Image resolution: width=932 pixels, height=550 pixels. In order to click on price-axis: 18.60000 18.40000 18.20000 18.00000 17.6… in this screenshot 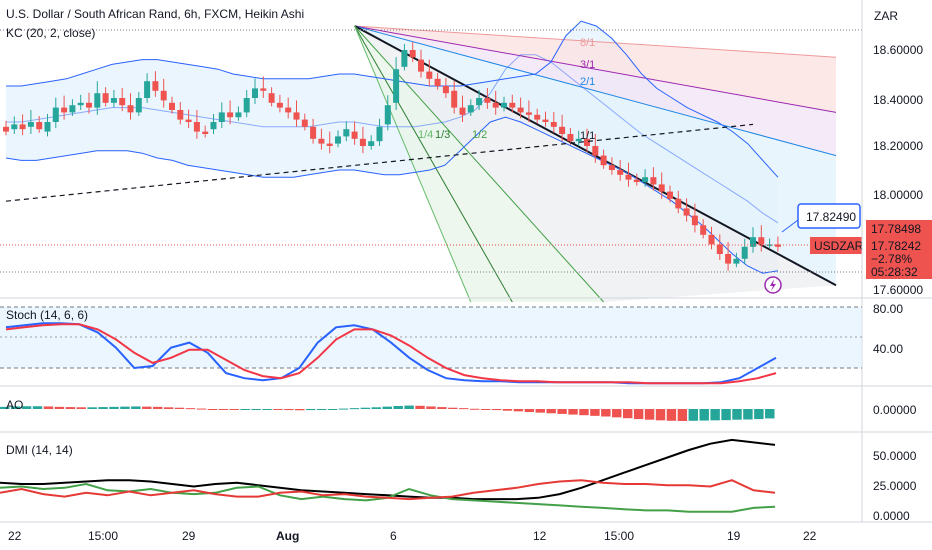, I will do `click(898, 170)`.